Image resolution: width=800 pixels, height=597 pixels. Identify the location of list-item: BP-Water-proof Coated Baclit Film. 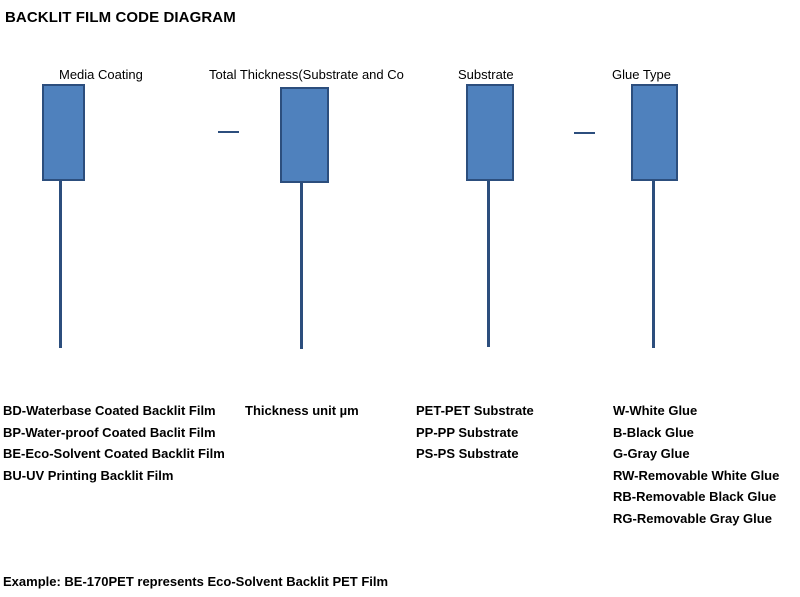
(109, 432).